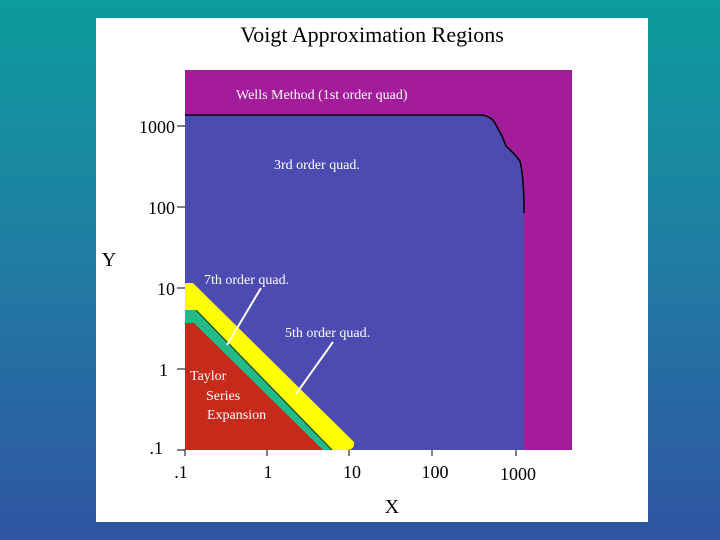  I want to click on region-taylor, so click(254, 386).